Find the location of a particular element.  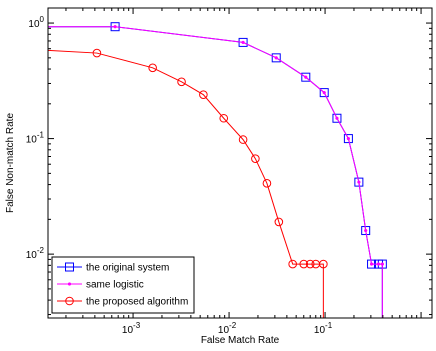

legend-entry: same logistic is located at coordinates (100, 285).